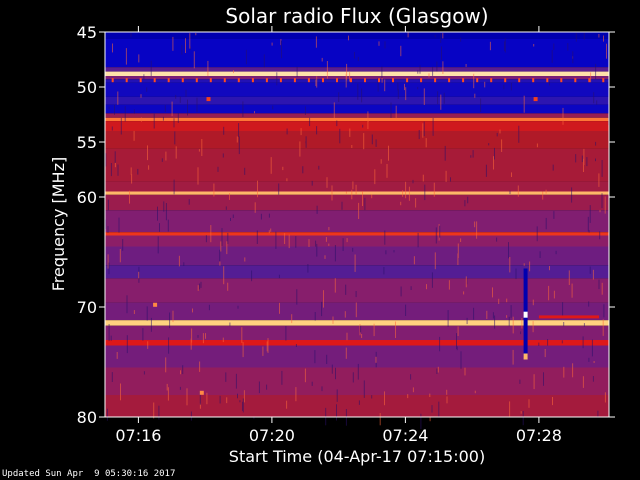 The width and height of the screenshot is (640, 480). What do you see at coordinates (87, 87) in the screenshot?
I see `y-tick-label: 50` at bounding box center [87, 87].